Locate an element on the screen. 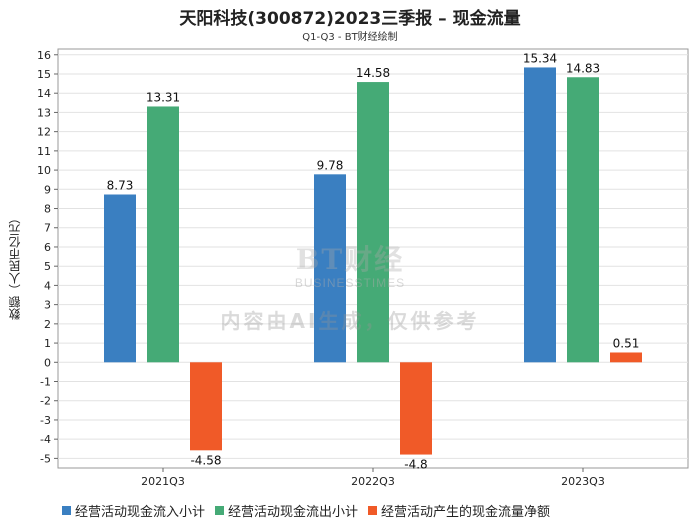 Image resolution: width=700 pixels, height=524 pixels. y-tick-label: 13 is located at coordinates (44, 112).